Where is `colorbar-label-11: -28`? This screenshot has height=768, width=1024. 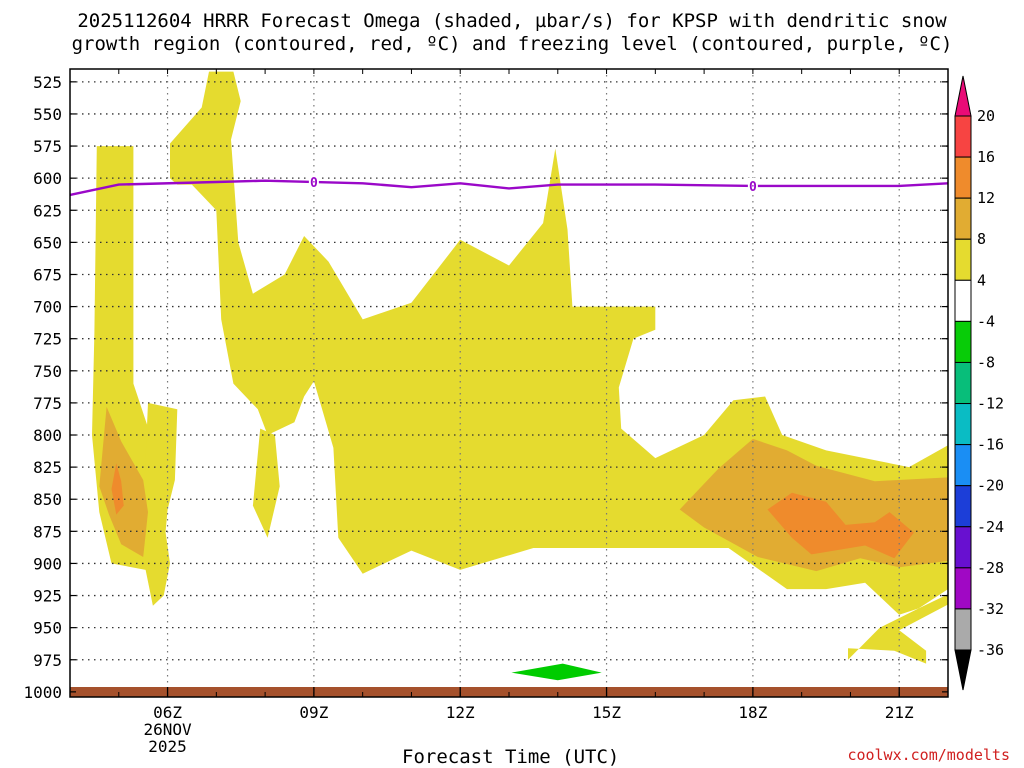
colorbar-label-11: -28 is located at coordinates (990, 568).